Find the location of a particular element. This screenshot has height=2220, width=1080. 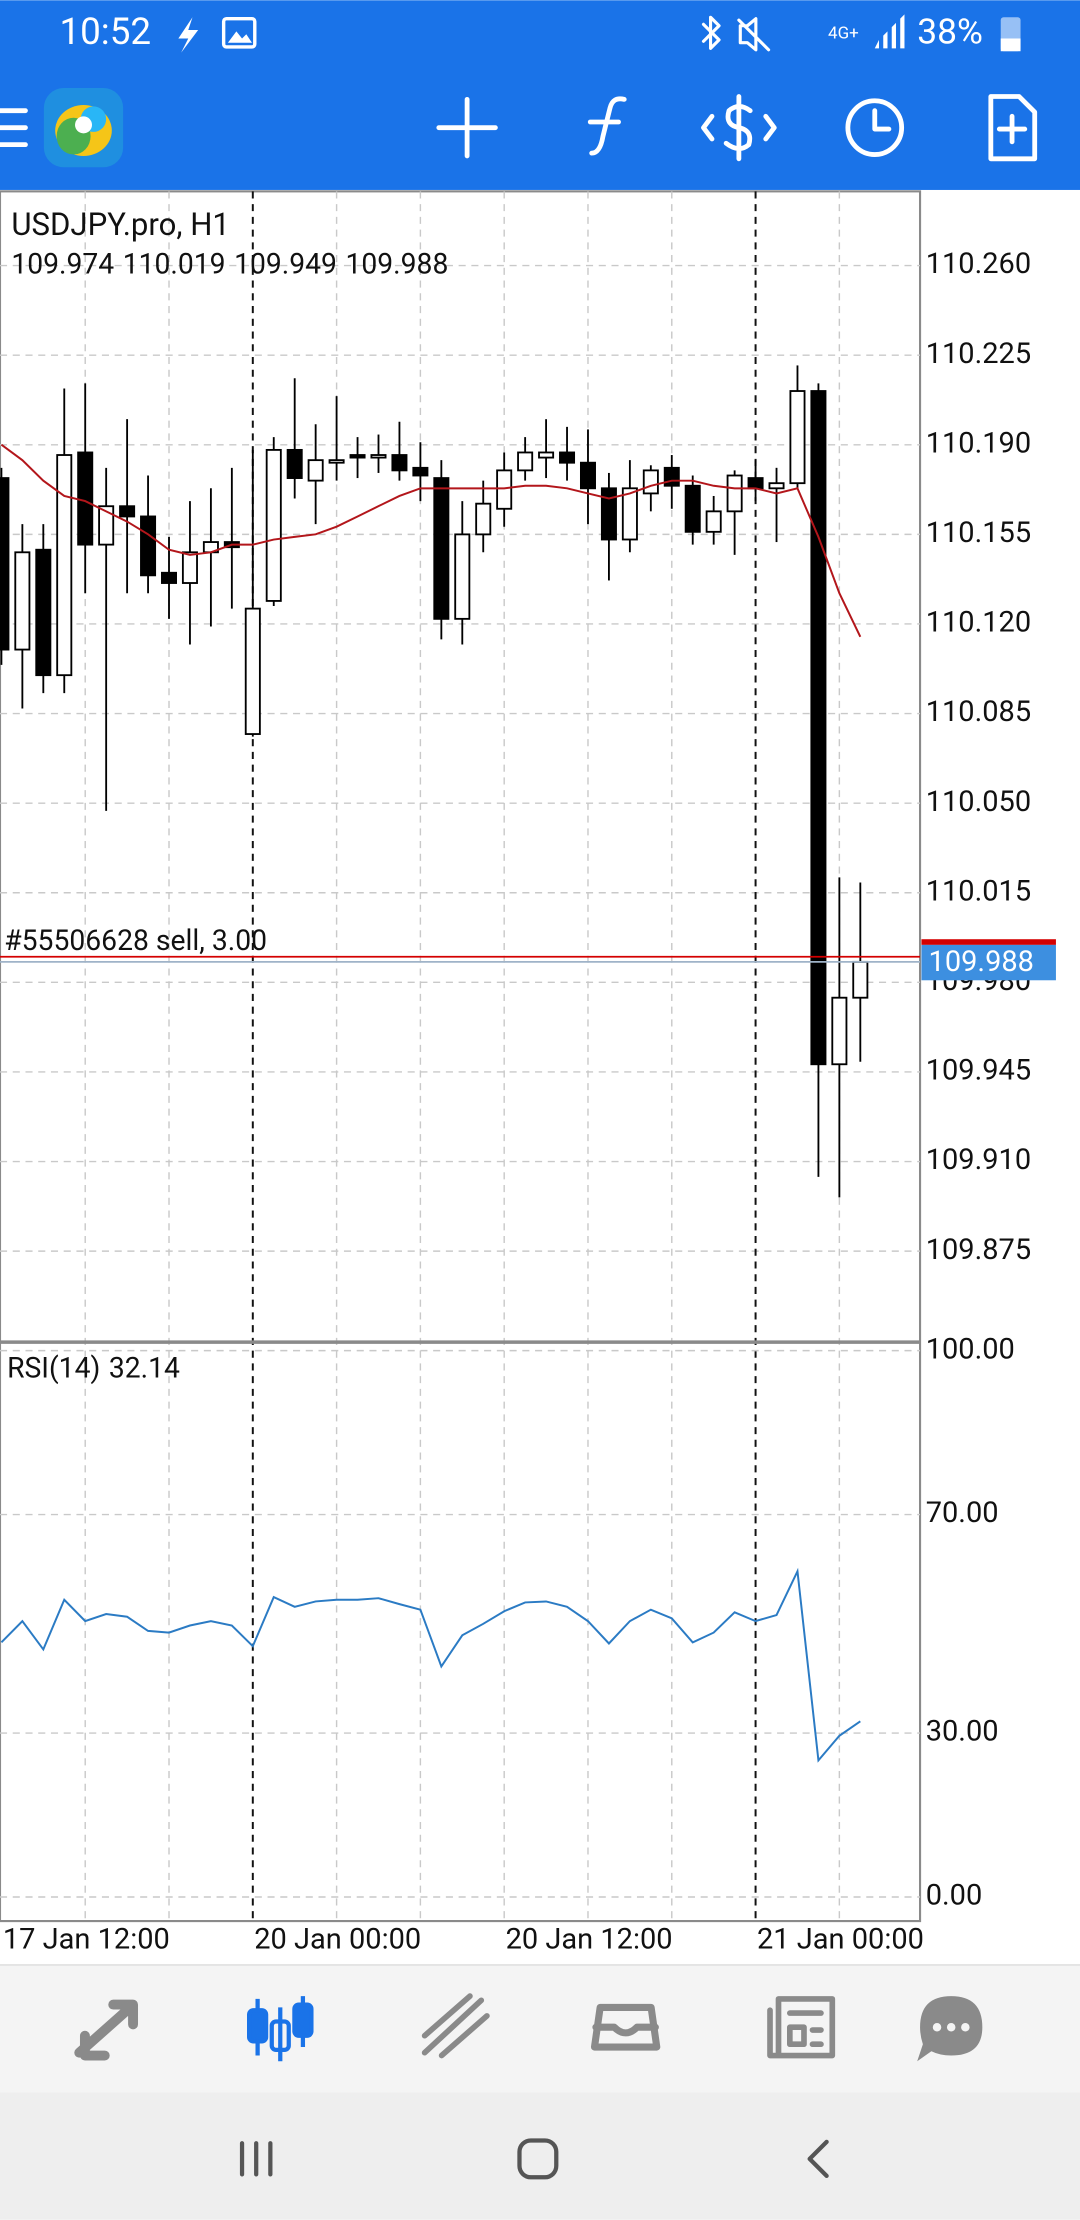

price-tag is located at coordinates (988, 962).